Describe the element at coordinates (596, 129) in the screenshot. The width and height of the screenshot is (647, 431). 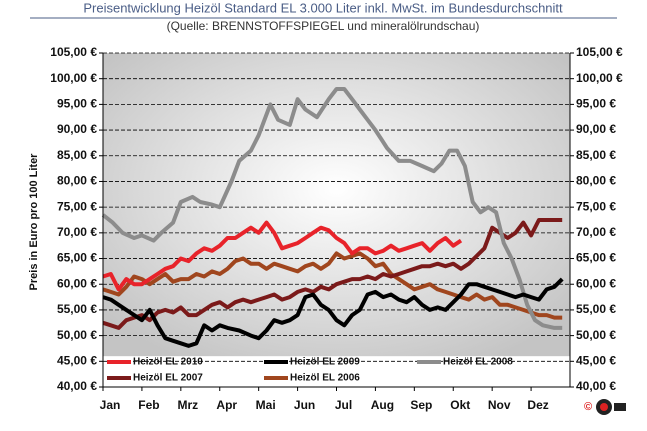
I see `y2-tick-label: 90,00 €` at that location.